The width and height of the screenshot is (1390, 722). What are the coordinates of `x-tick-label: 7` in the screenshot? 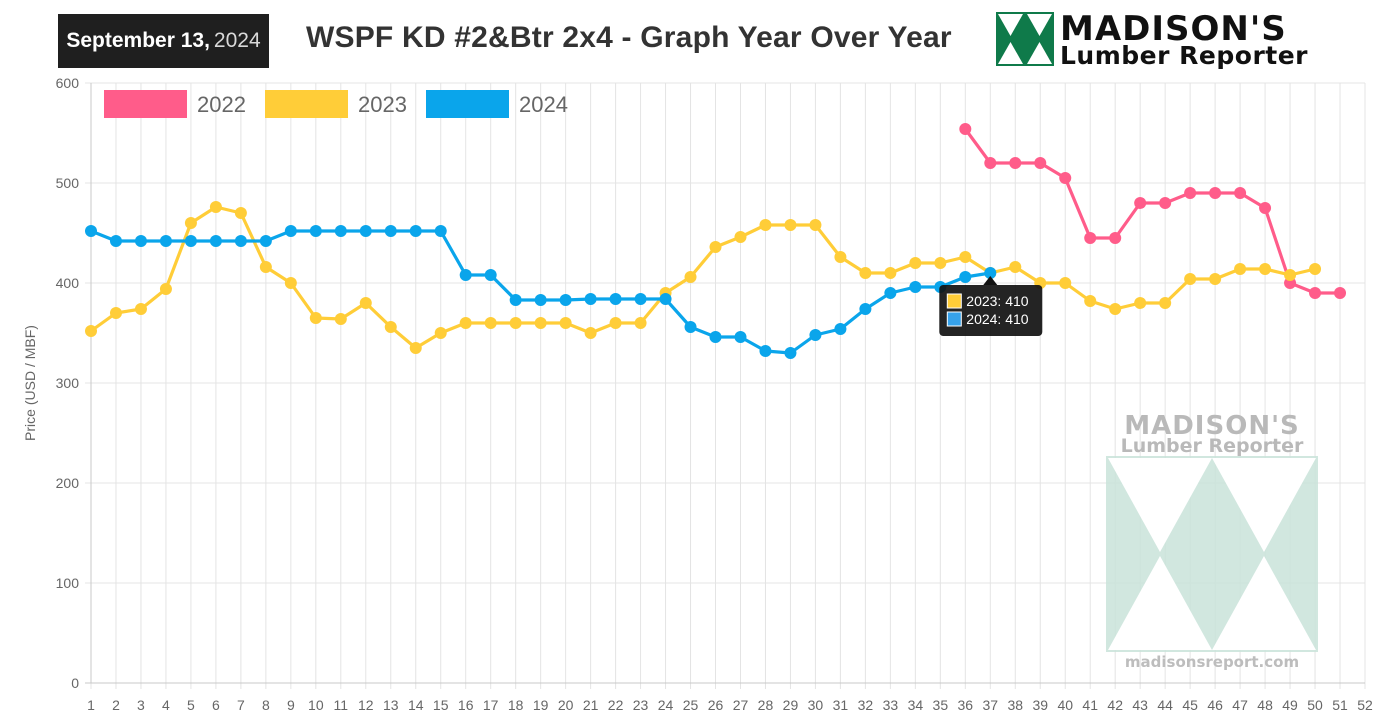 It's located at (241, 705).